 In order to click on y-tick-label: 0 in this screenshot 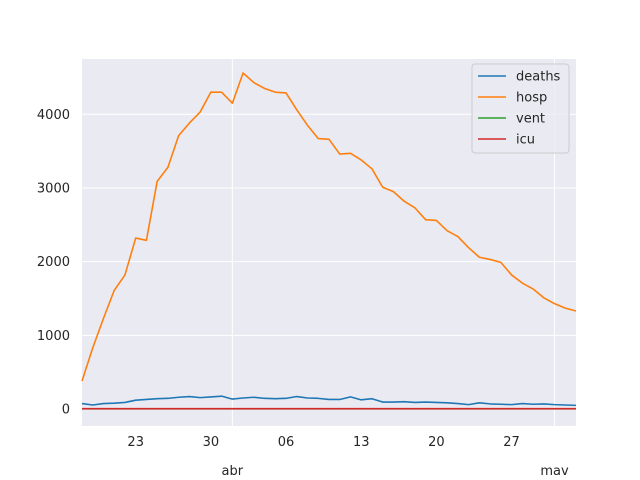, I will do `click(66, 410)`.